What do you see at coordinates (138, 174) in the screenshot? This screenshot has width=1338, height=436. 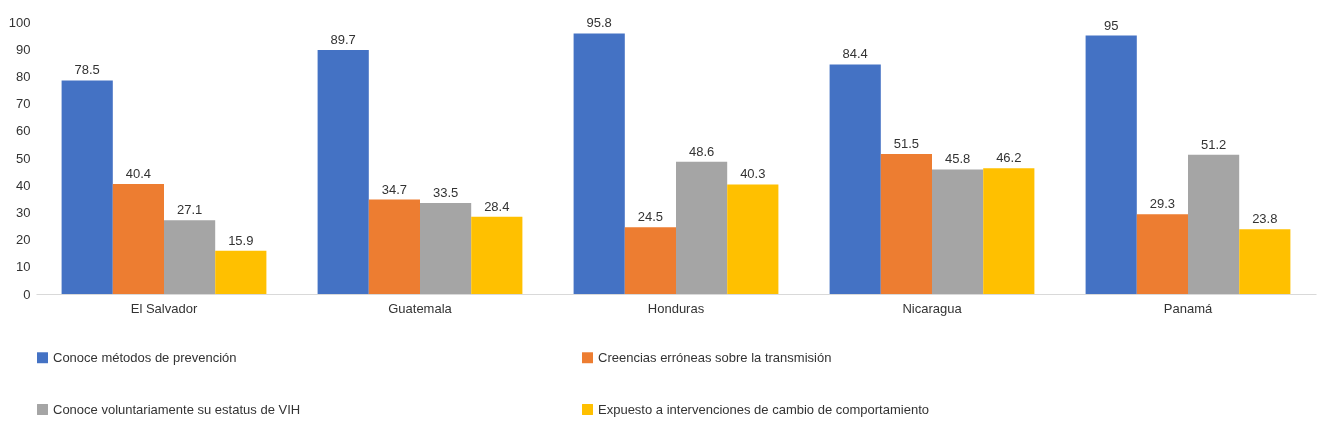 I see `data-label: 40.4` at bounding box center [138, 174].